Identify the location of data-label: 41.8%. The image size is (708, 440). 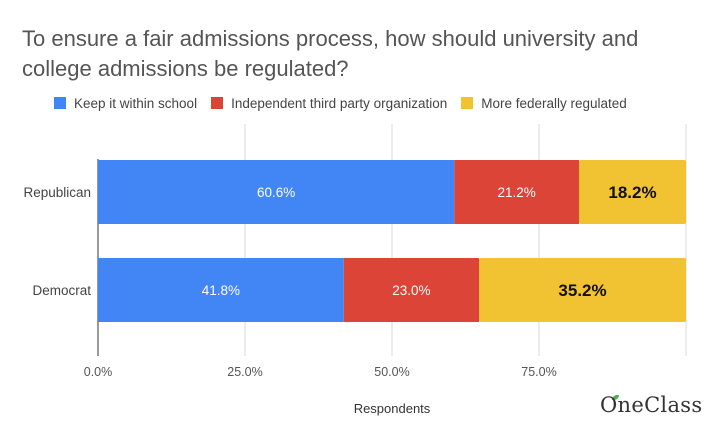
(221, 290).